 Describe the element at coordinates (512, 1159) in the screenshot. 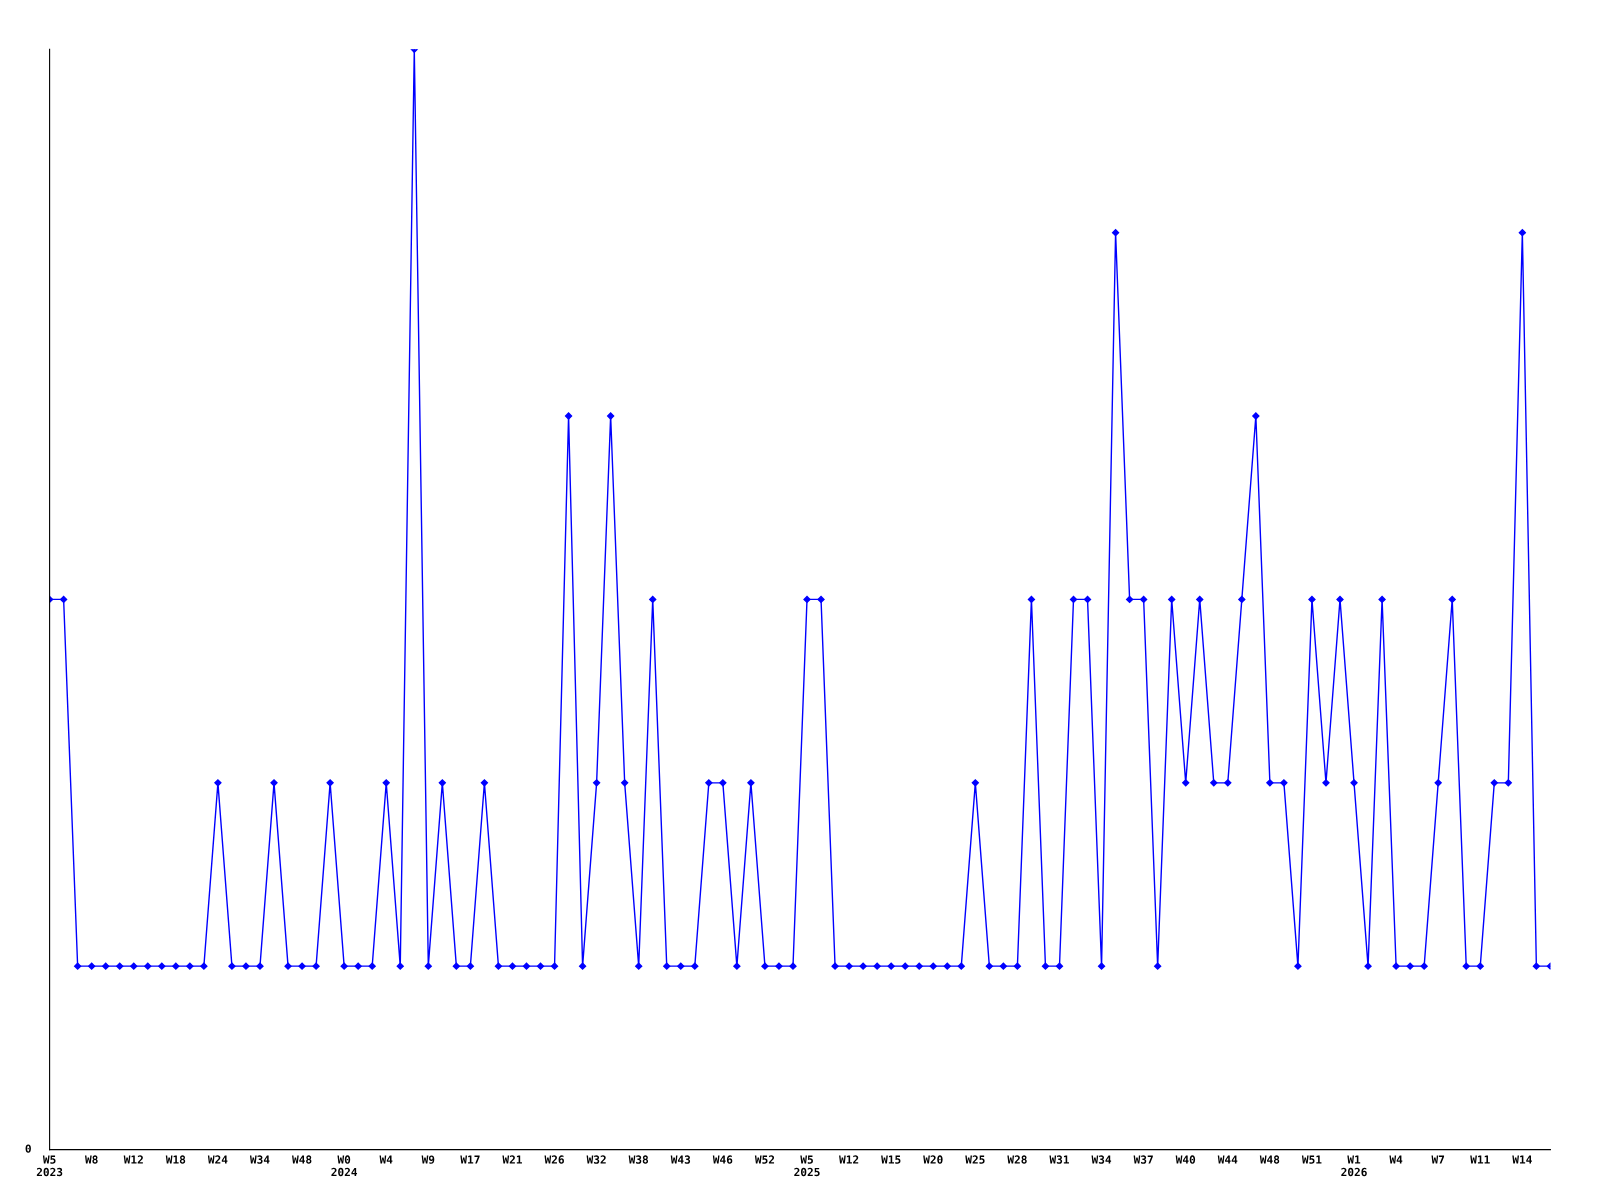

I see `x-tick-label: W21` at that location.